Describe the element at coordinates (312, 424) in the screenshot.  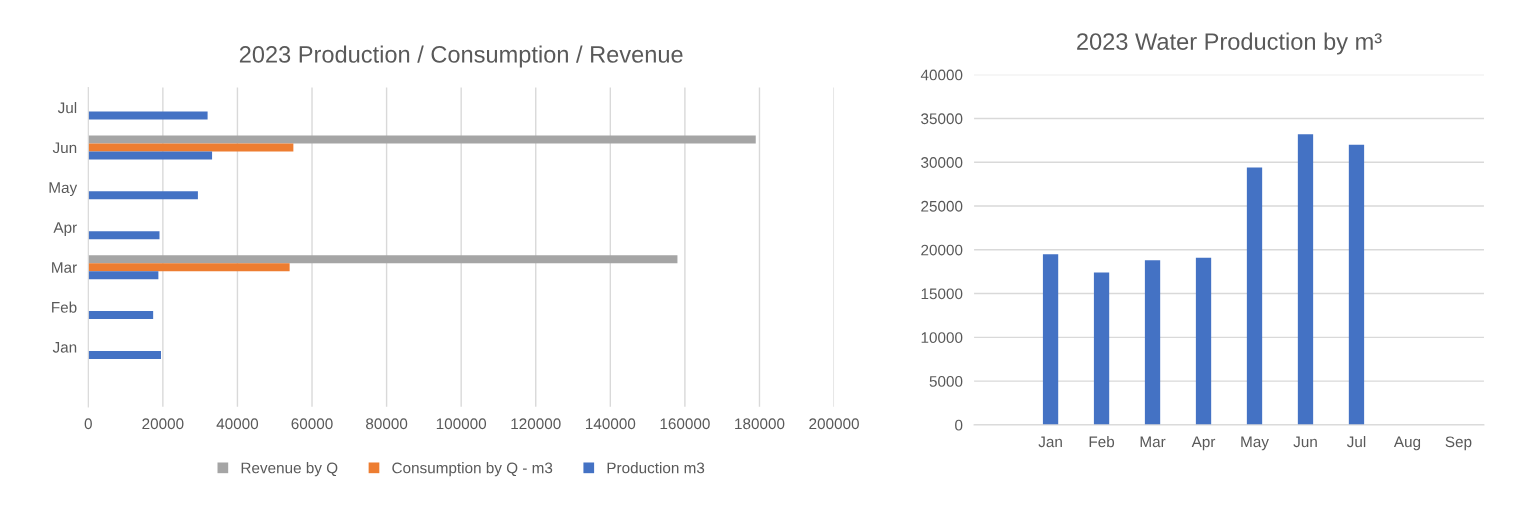
I see `x-tick-label: 60000` at that location.